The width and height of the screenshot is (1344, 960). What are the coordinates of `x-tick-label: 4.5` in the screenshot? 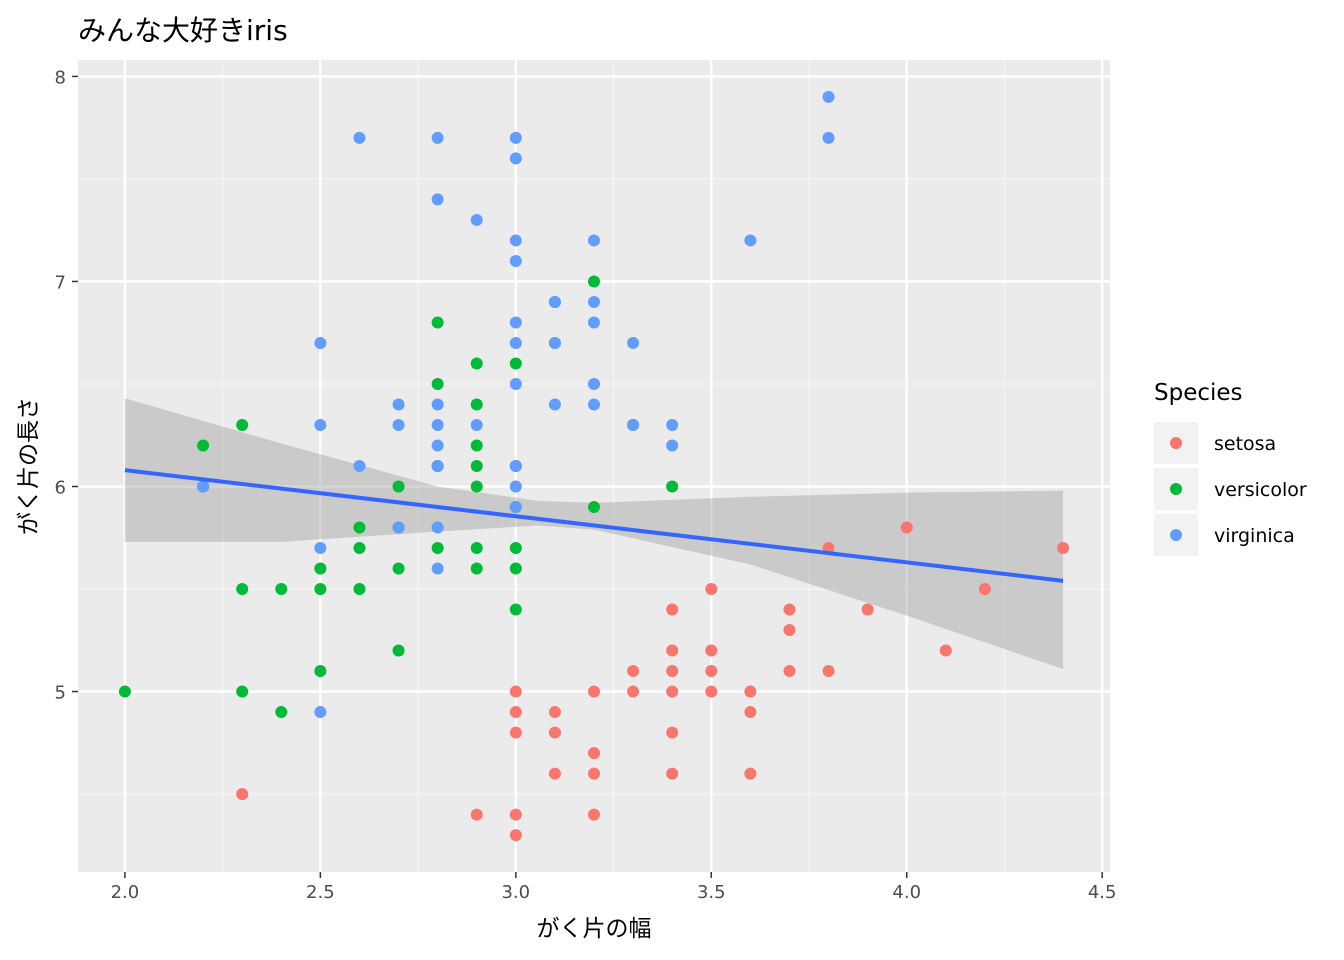 It's located at (1102, 892).